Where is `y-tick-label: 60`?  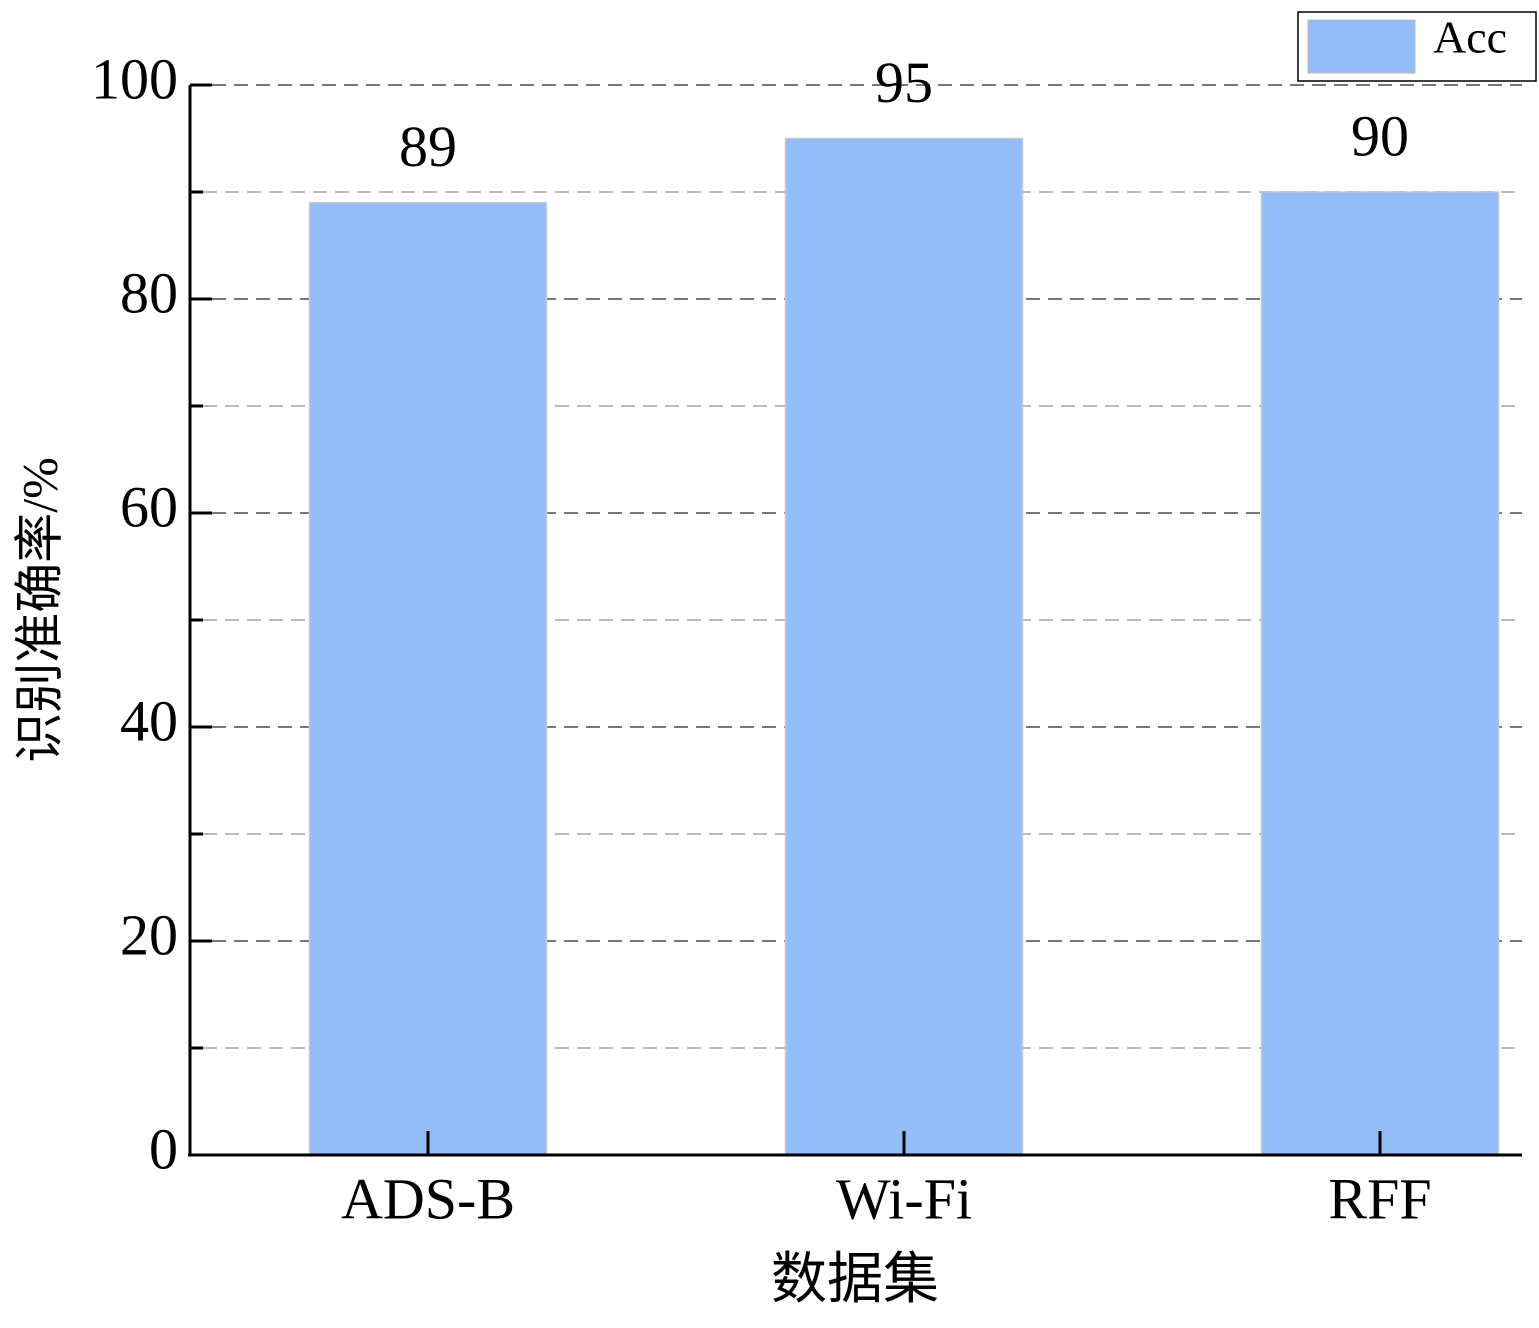
y-tick-label: 60 is located at coordinates (149, 506).